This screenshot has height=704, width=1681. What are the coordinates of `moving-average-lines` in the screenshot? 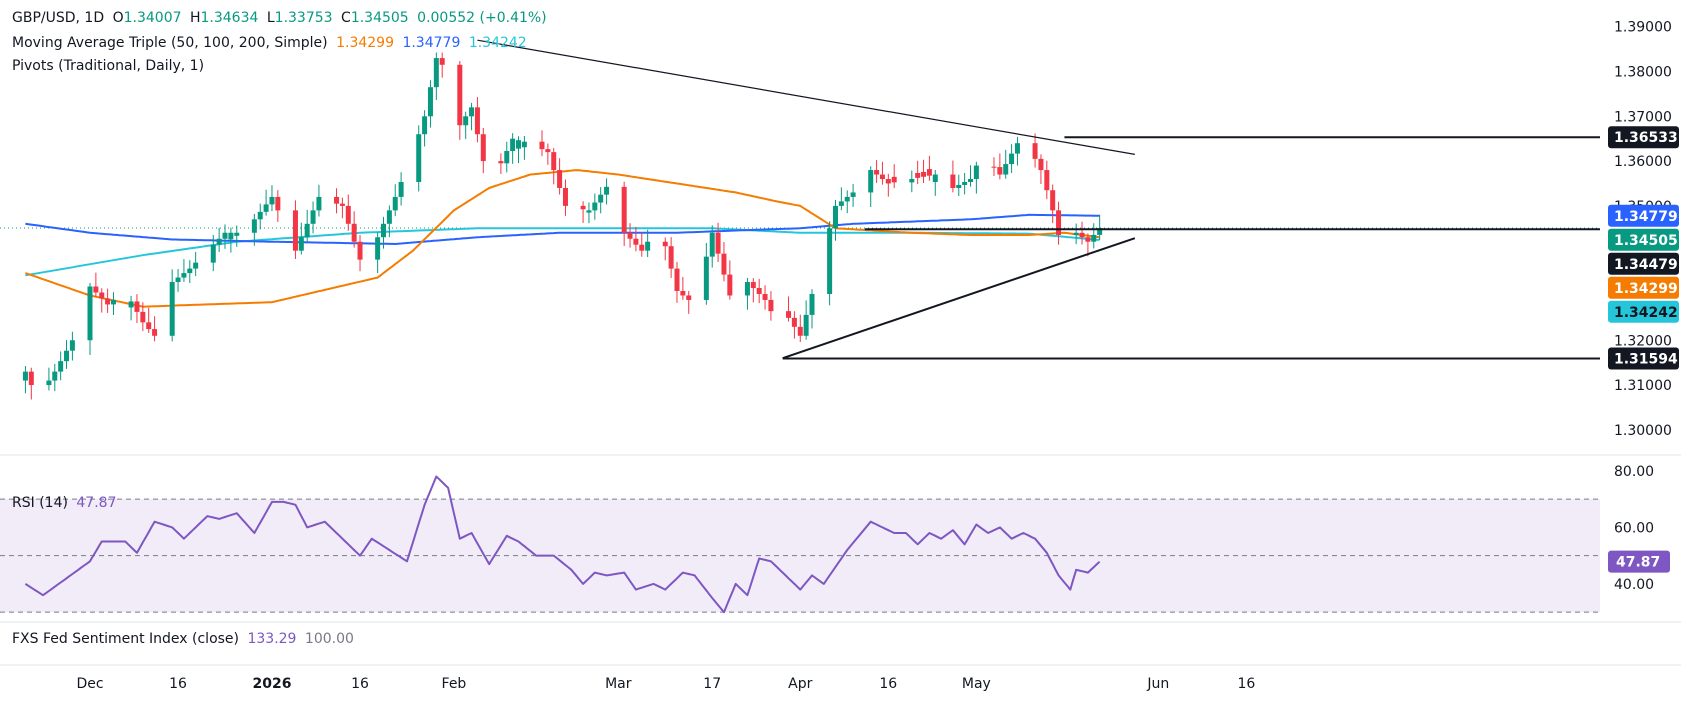 It's located at (562, 238).